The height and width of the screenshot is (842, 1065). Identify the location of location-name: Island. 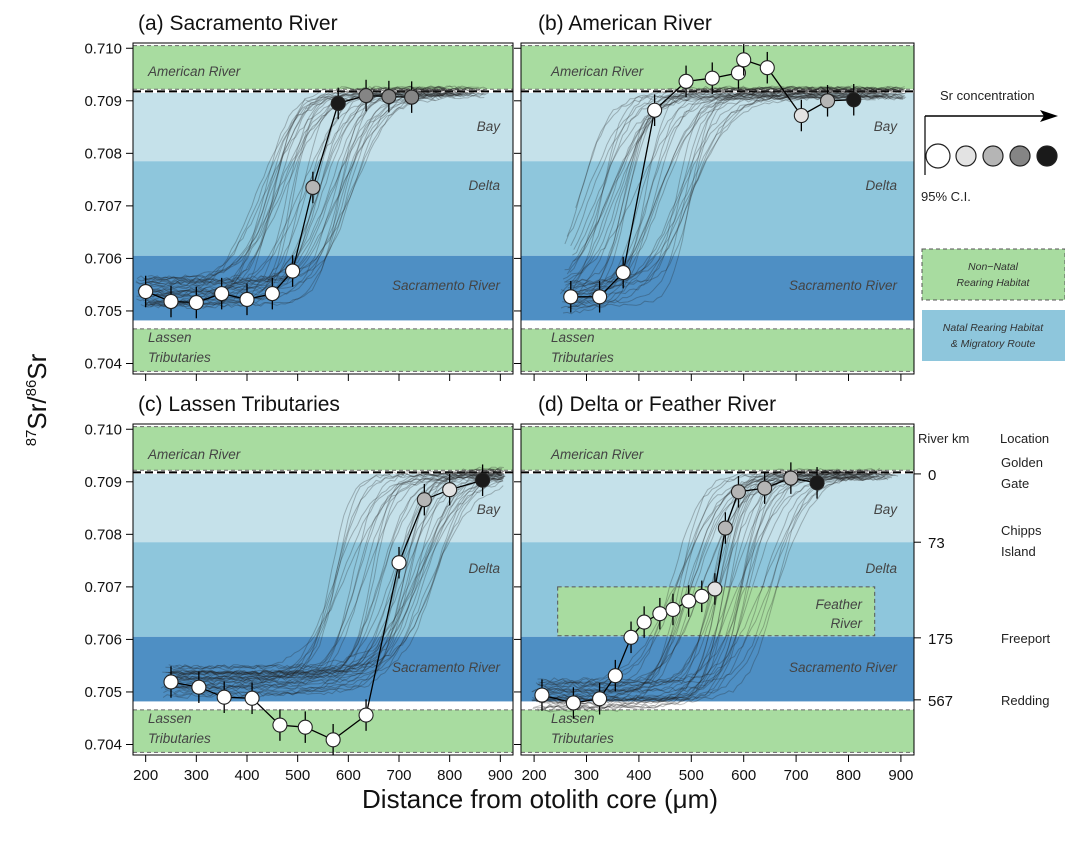
(1018, 551).